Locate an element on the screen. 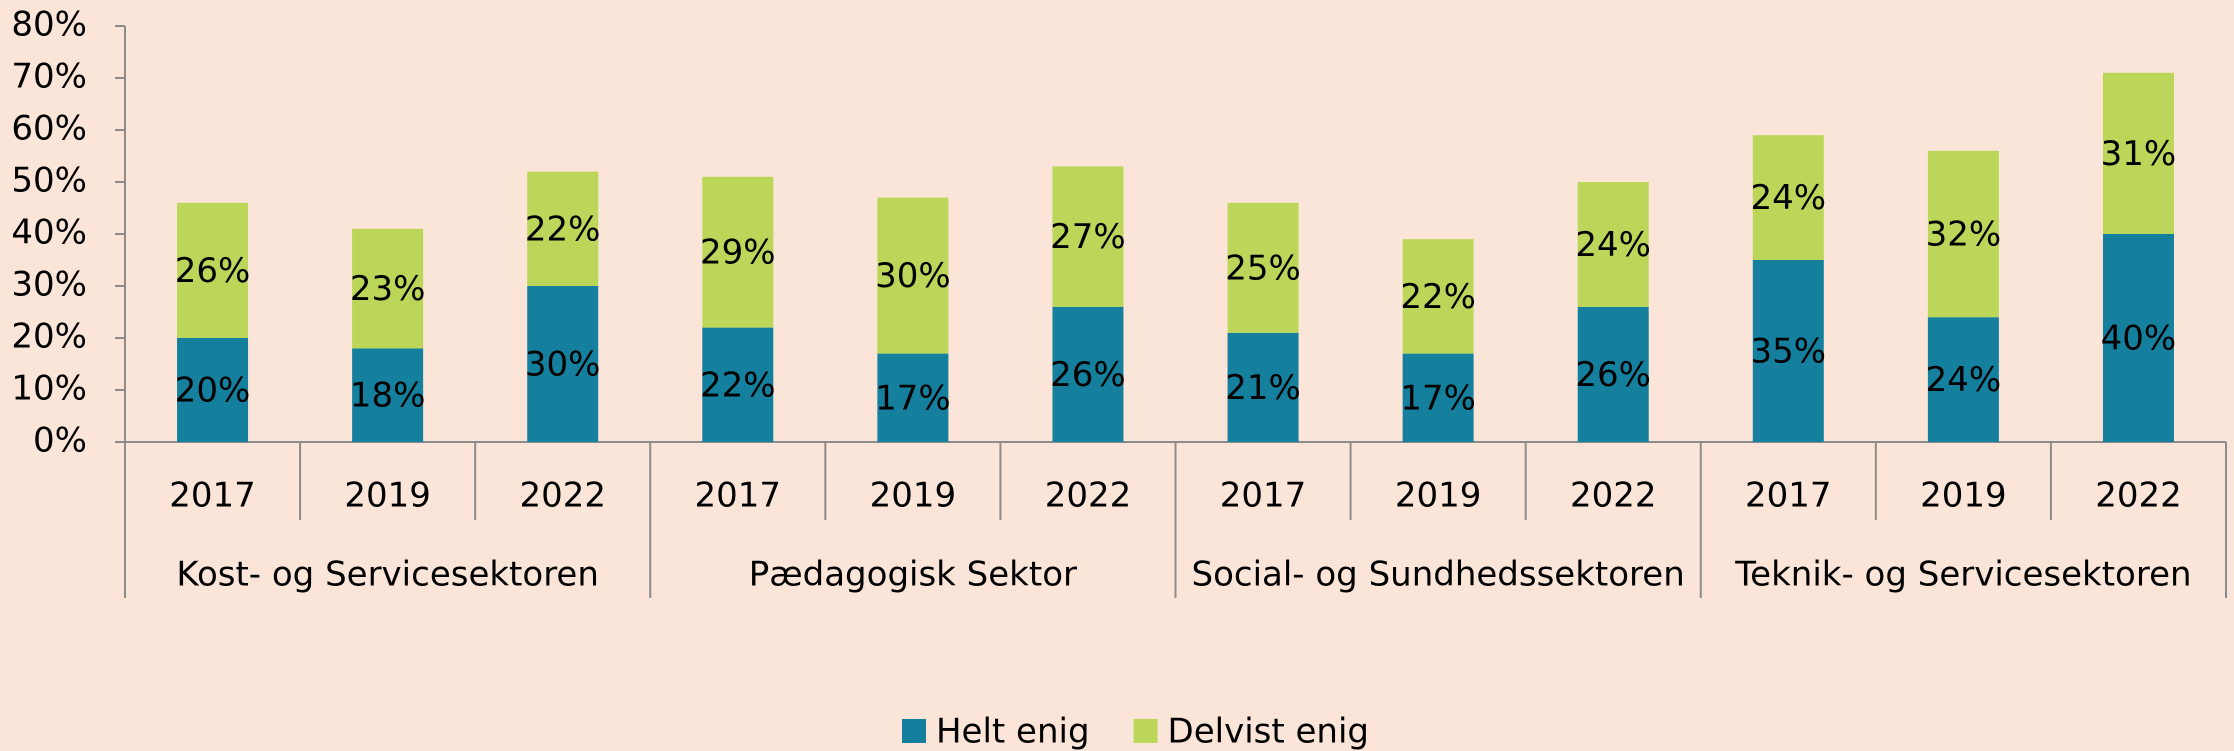 The height and width of the screenshot is (751, 2234). data-label: 27% is located at coordinates (1088, 237).